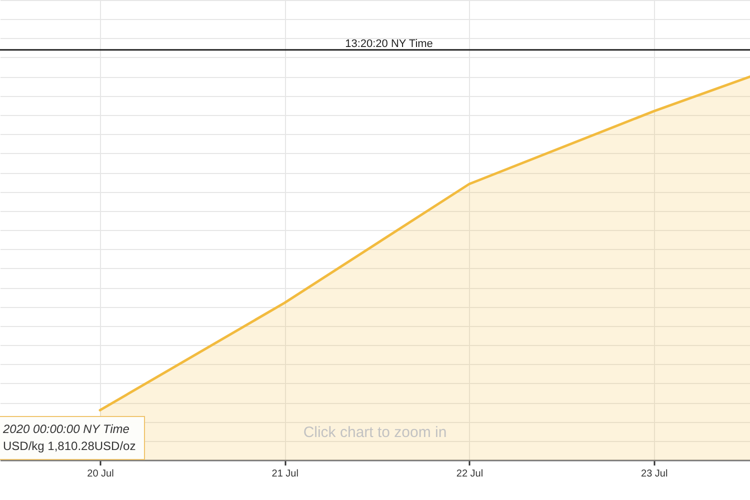  Describe the element at coordinates (375, 432) in the screenshot. I see `annotation: Click chart to zoom in` at that location.